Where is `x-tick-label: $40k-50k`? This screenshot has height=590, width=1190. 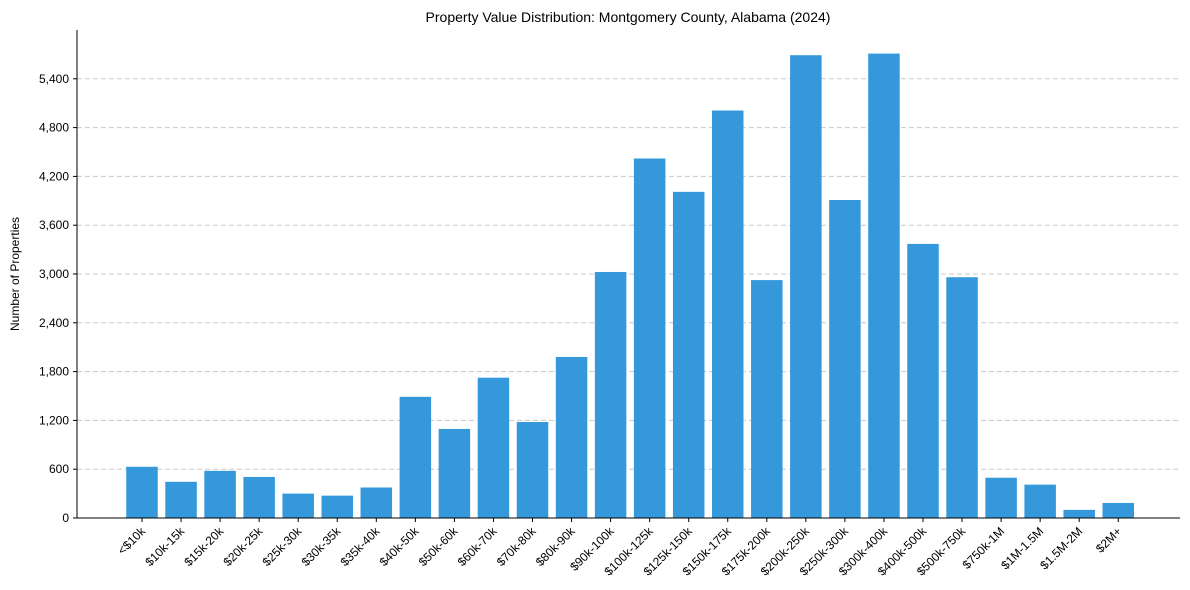 x-tick-label: $40k-50k is located at coordinates (400, 547).